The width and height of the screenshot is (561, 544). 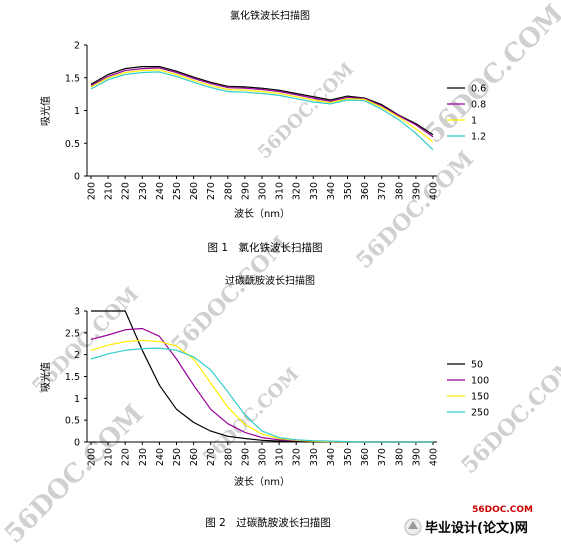 What do you see at coordinates (466, 113) in the screenshot?
I see `chart1-legend: 0.6 0.8 1 1.2` at bounding box center [466, 113].